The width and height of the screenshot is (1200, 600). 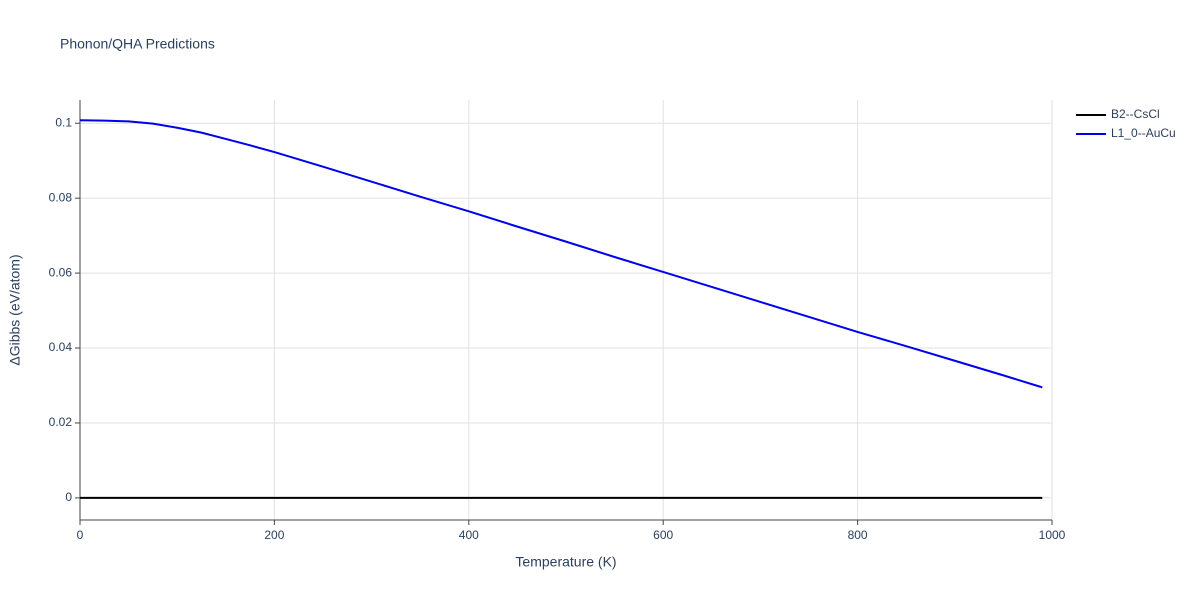 I want to click on x-axis-label: Temperature (K), so click(x=565, y=562).